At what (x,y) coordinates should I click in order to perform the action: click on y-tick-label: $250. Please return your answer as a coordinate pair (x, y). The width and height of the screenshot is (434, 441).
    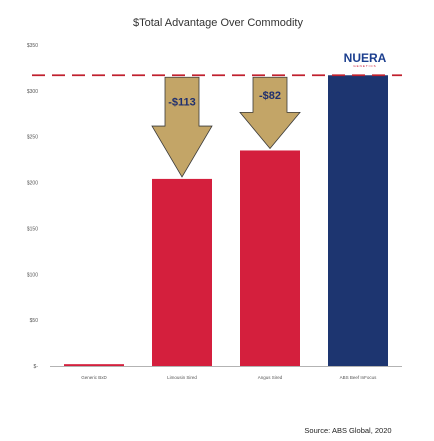
    Looking at the image, I should click on (32, 138).